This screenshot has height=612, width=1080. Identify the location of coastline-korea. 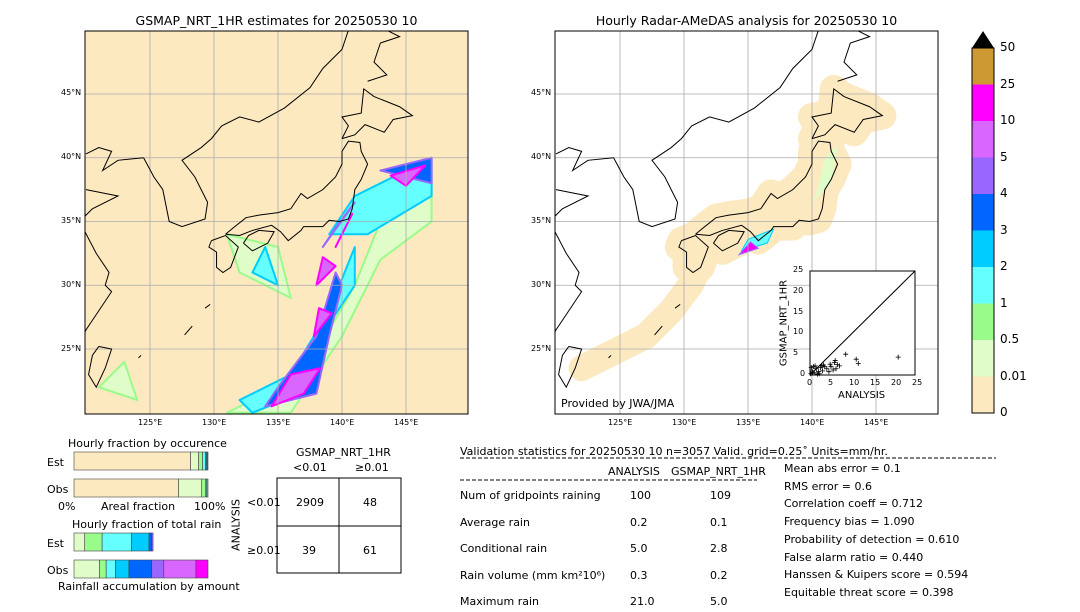
(716, 129).